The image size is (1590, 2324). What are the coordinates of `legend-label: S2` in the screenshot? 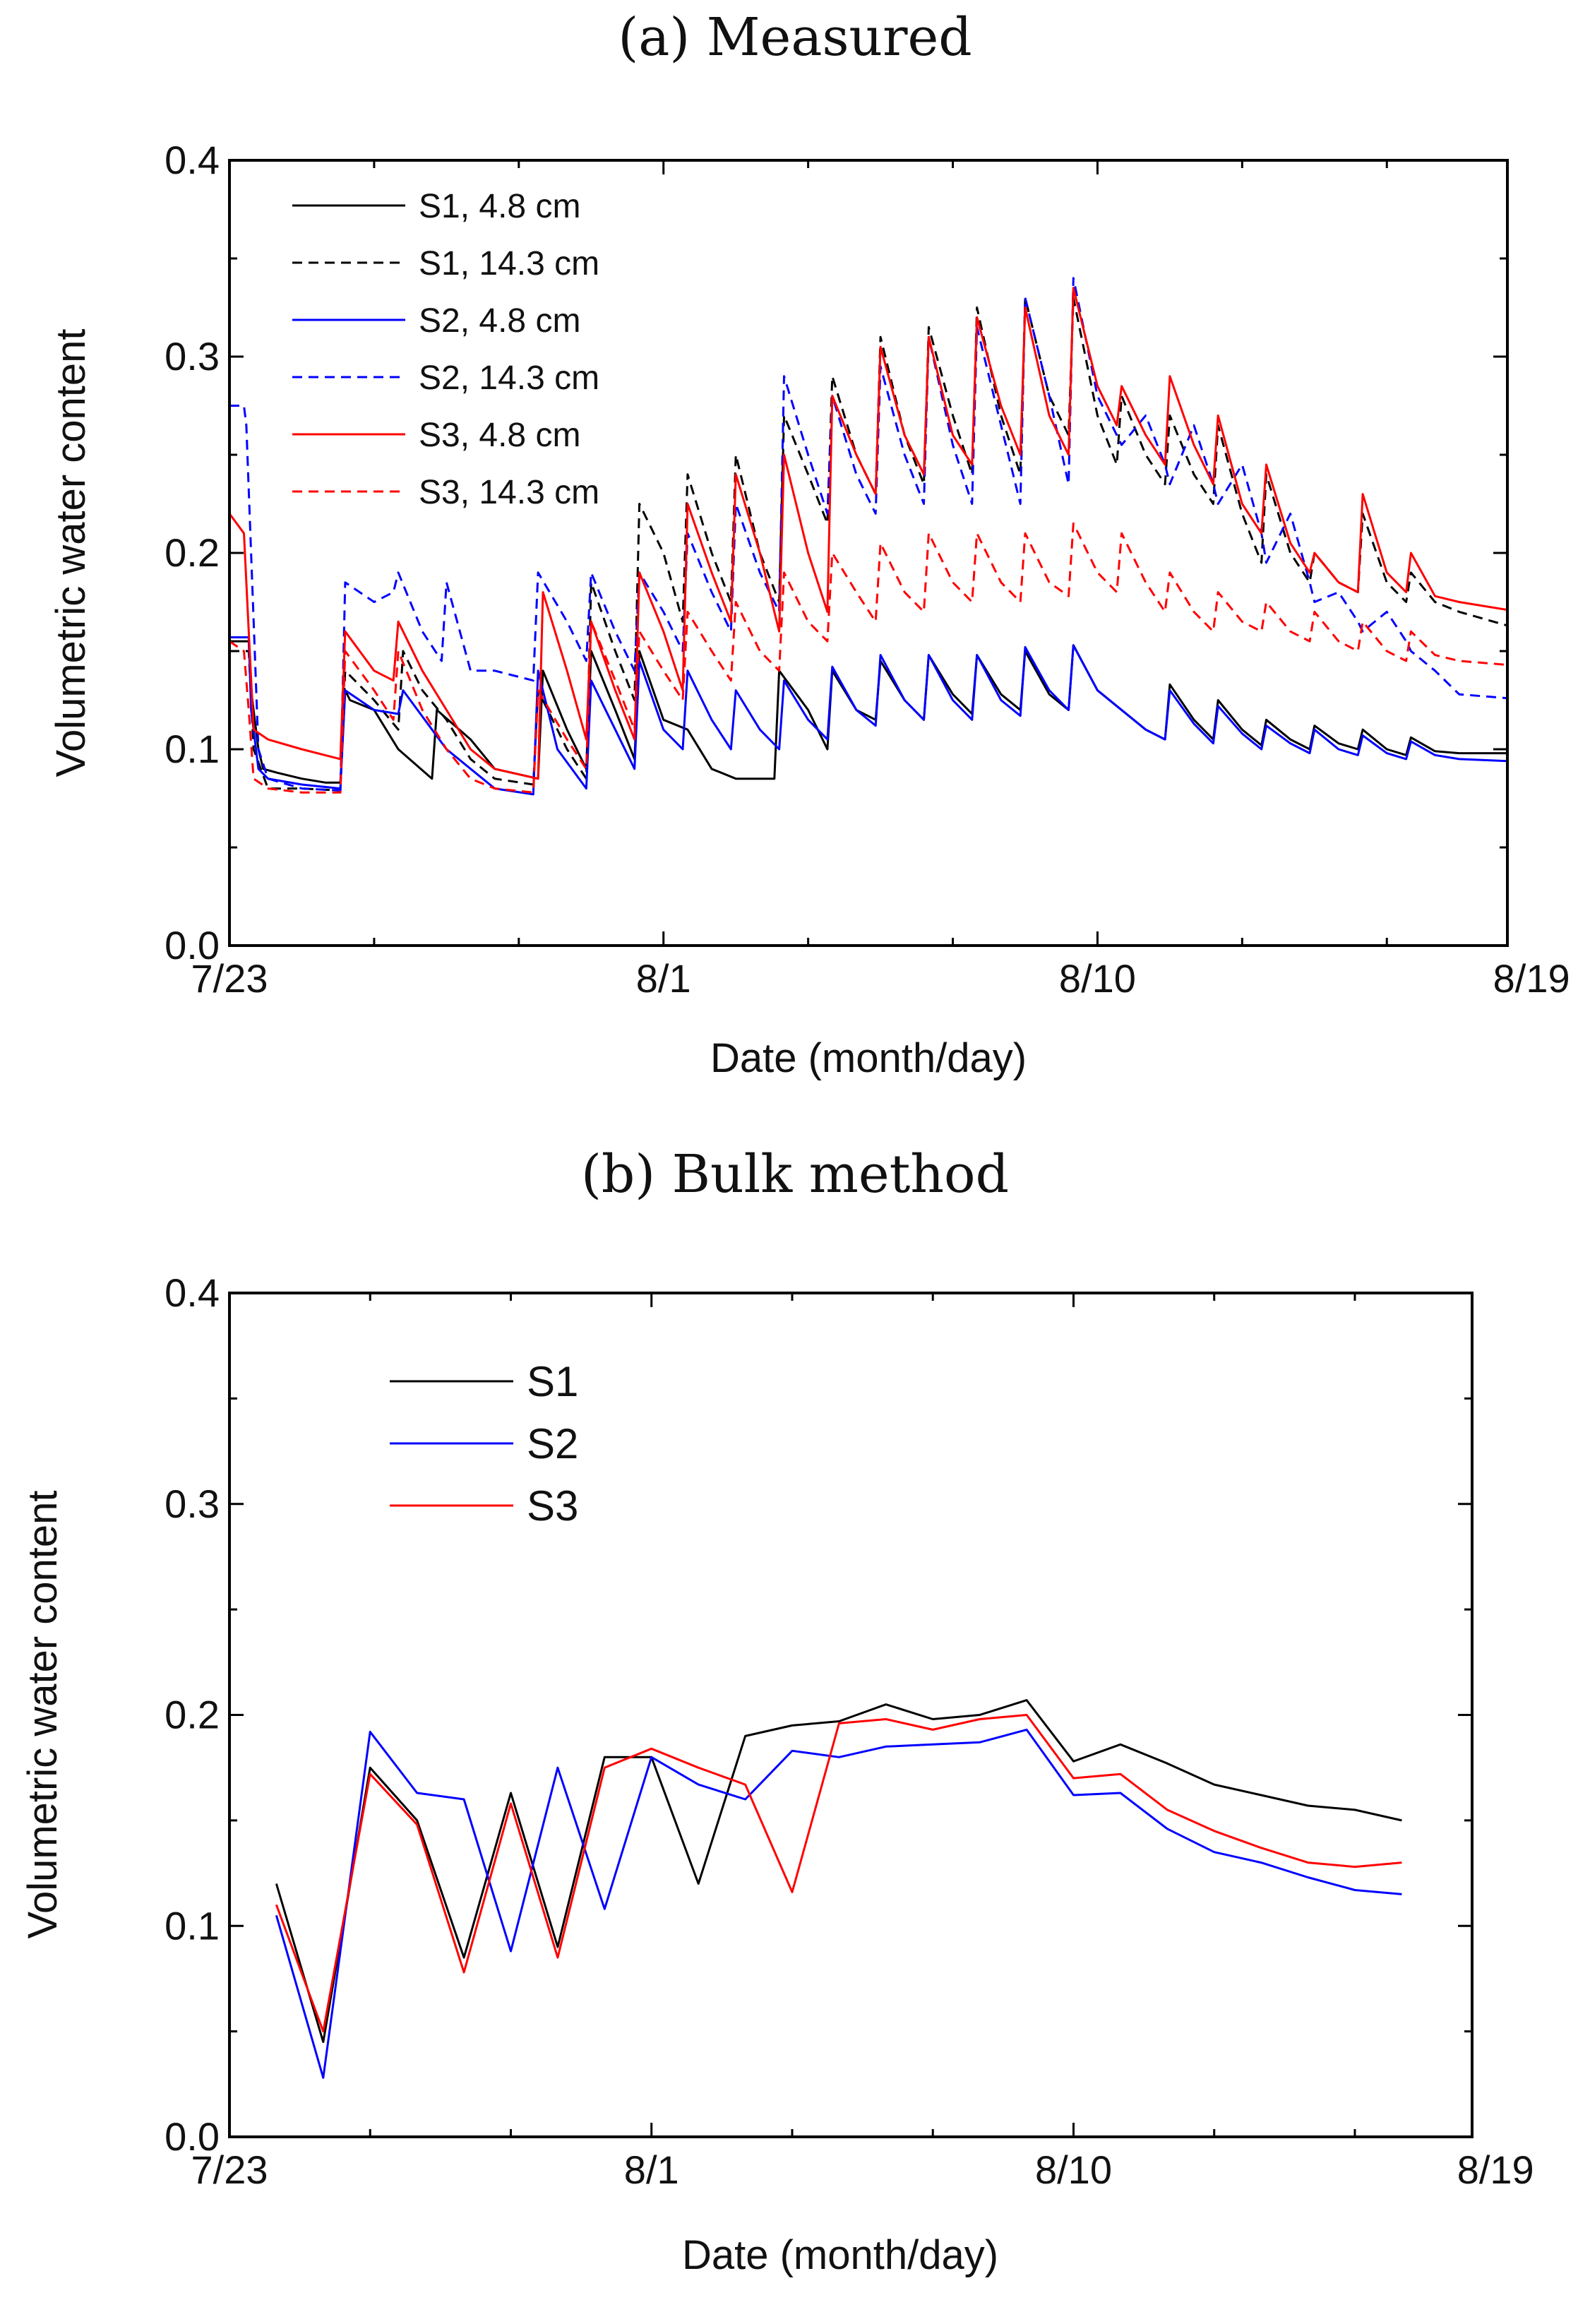 It's located at (552, 1443).